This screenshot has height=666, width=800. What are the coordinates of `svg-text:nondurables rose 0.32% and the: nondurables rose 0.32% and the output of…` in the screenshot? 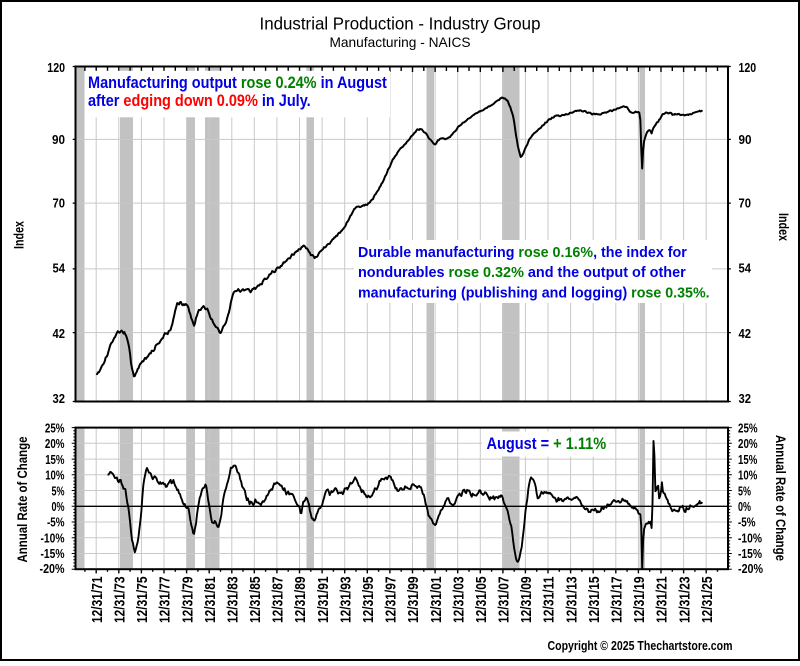 It's located at (522, 273).